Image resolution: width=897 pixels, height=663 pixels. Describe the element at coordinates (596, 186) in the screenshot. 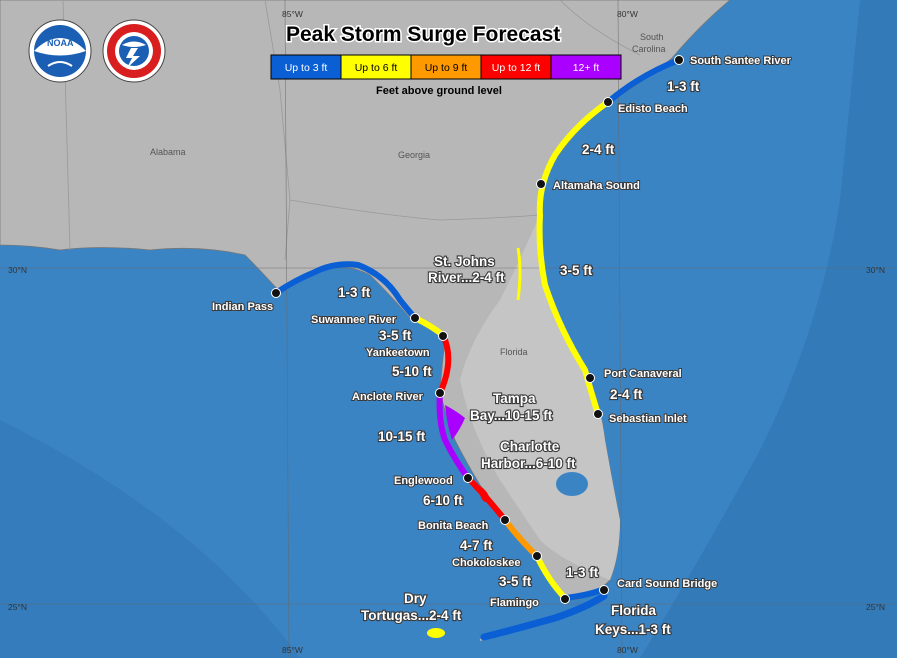

I see `label-altamaha: Altamaha Sound` at that location.